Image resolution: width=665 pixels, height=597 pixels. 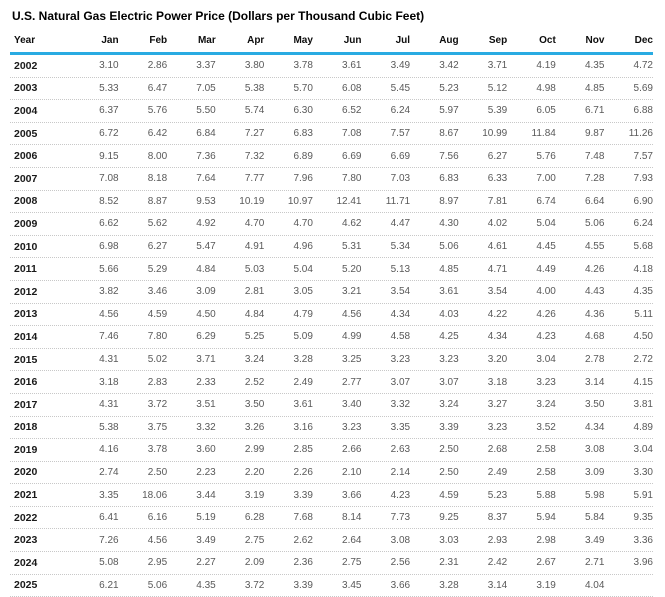 What do you see at coordinates (546, 224) in the screenshot?
I see `value-cell: 5.04` at bounding box center [546, 224].